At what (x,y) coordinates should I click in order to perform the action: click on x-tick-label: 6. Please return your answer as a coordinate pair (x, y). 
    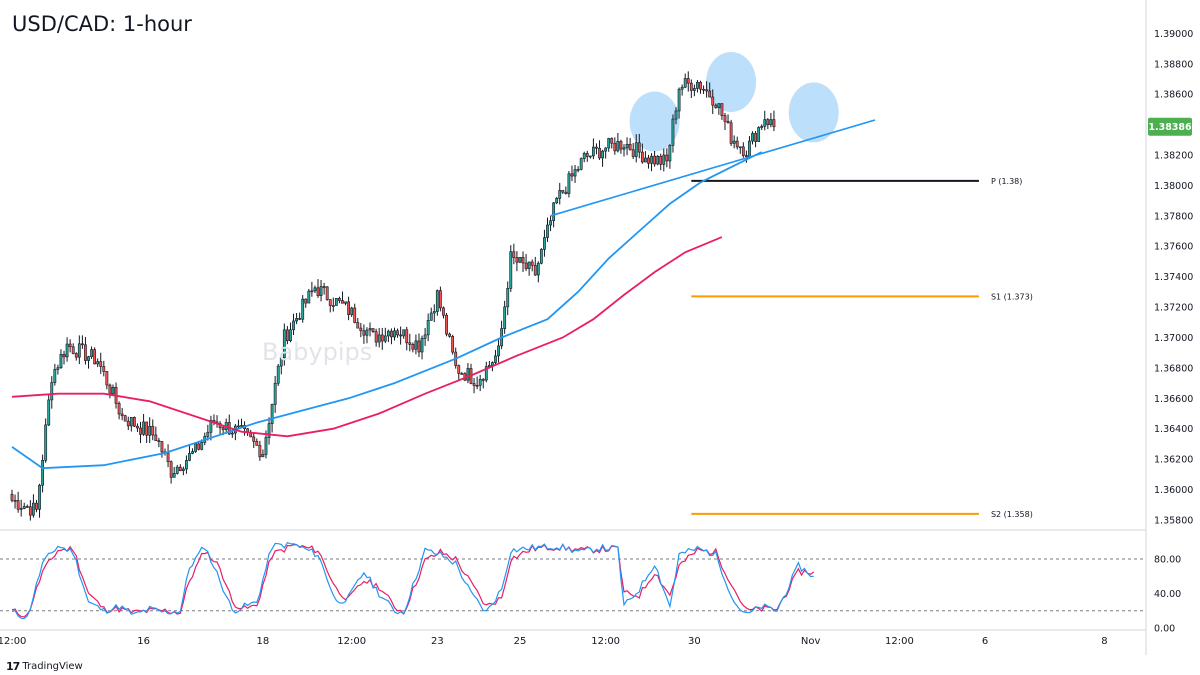
    Looking at the image, I should click on (985, 641).